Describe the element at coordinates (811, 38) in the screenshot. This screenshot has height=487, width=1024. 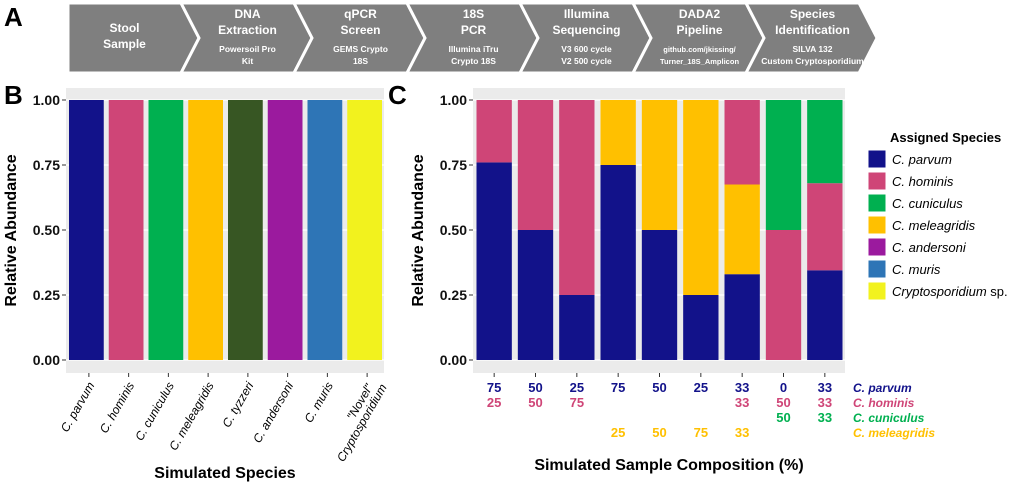
I see `chevron-shape` at that location.